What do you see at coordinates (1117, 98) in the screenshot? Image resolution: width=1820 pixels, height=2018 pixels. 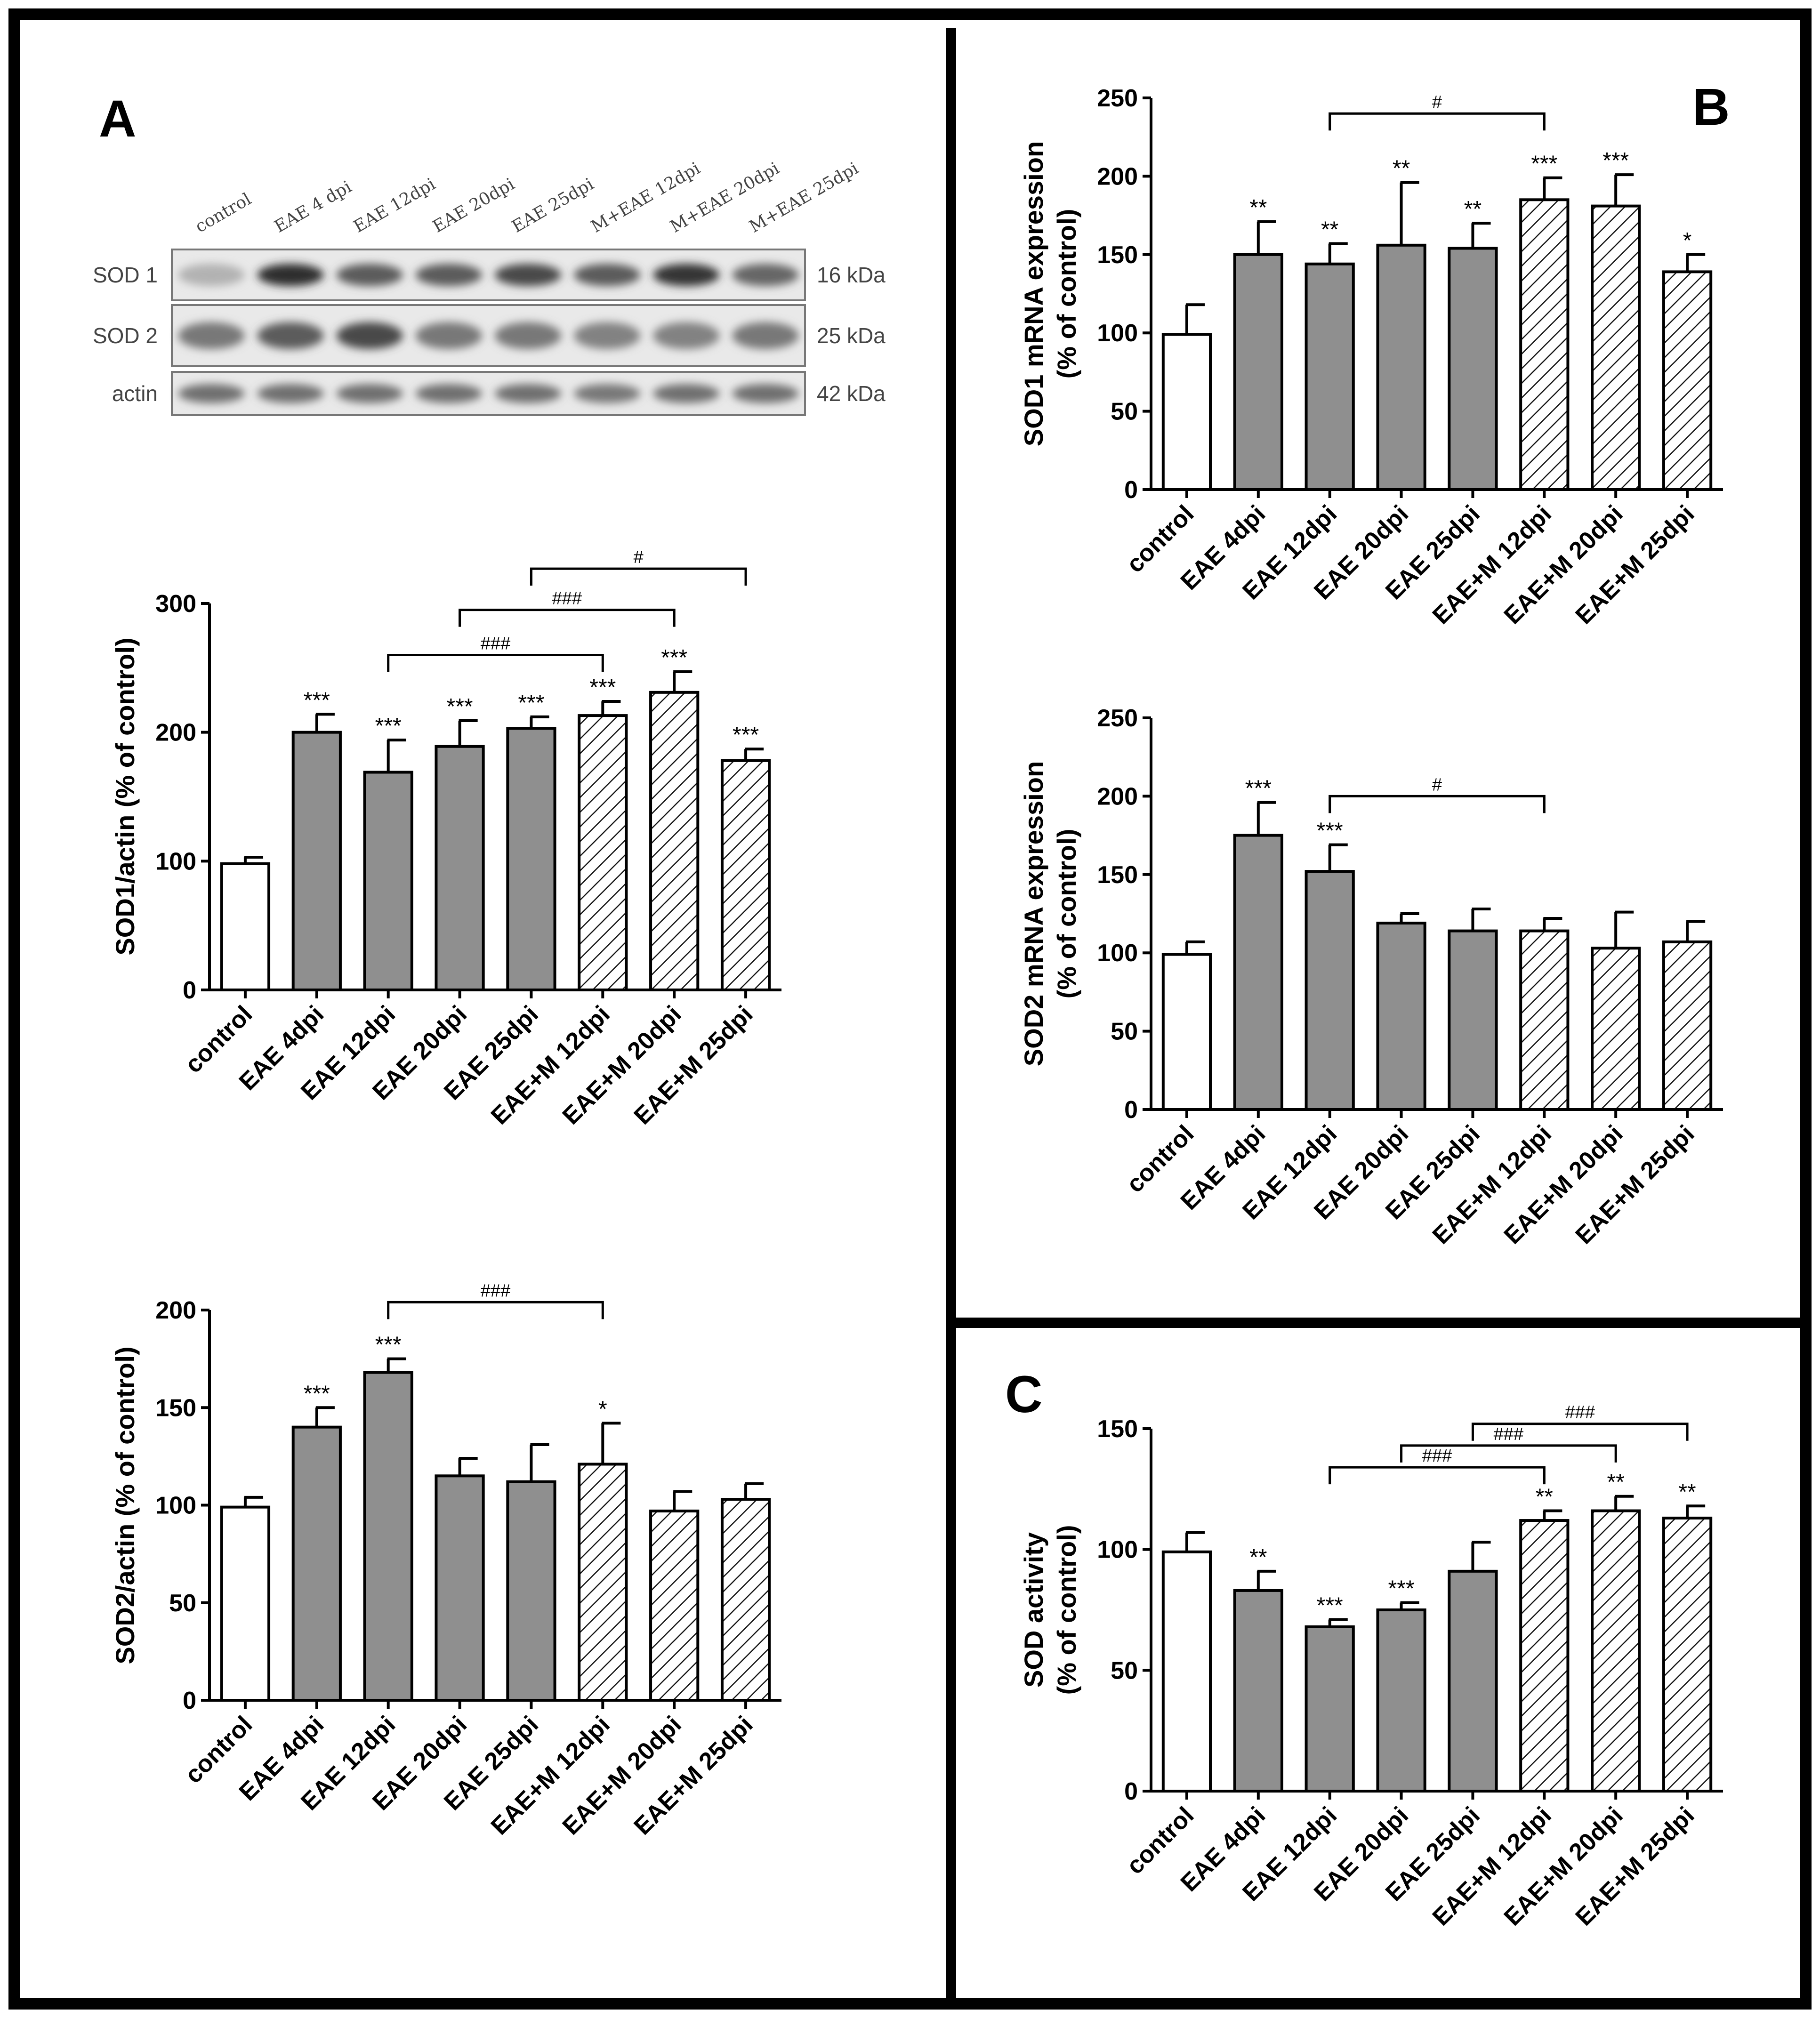 I see `y-tick-label: 250` at bounding box center [1117, 98].